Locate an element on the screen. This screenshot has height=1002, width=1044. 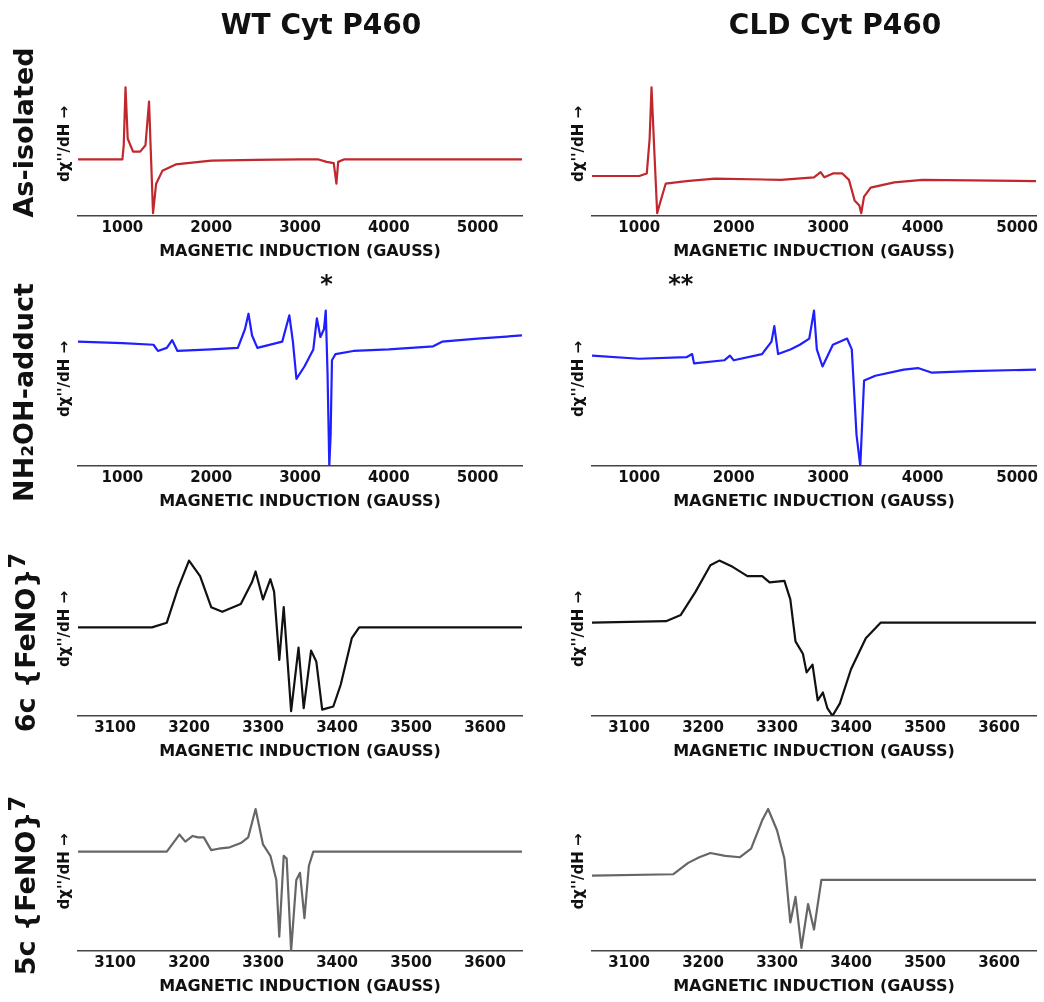
chart-title: CLD Cyt P460 is located at coordinates (835, 25).